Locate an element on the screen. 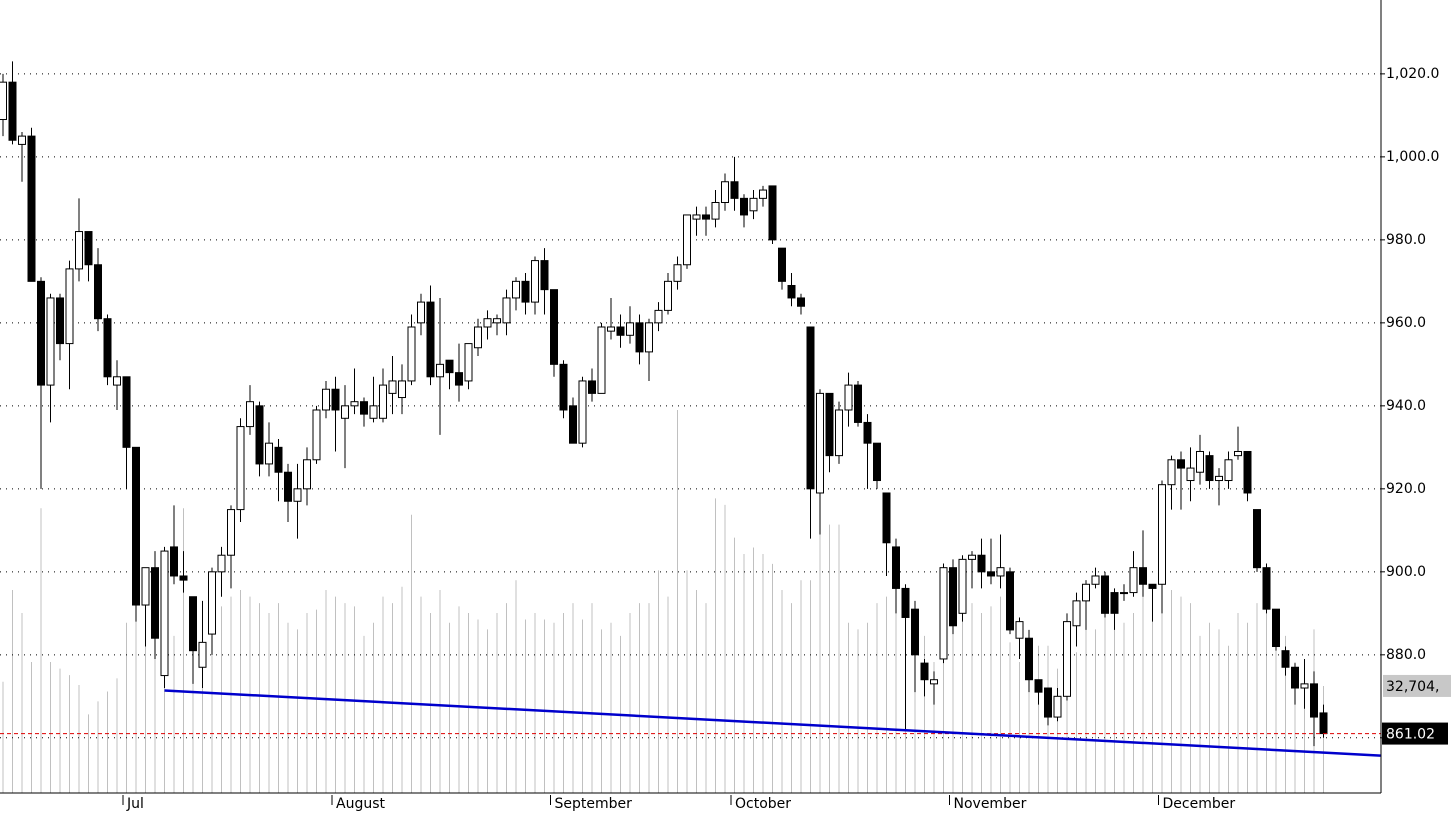 This screenshot has width=1451, height=815. y-tick-label: 900.0 is located at coordinates (1406, 572).